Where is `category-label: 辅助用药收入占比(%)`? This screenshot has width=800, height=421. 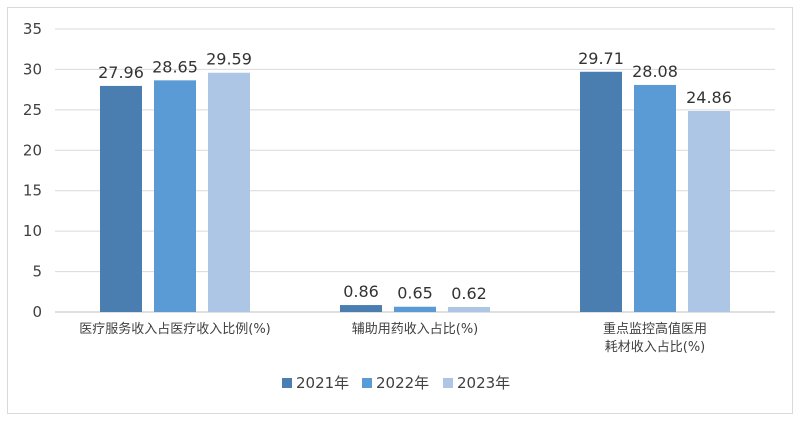
category-label: 辅助用药收入占比(%) is located at coordinates (415, 329).